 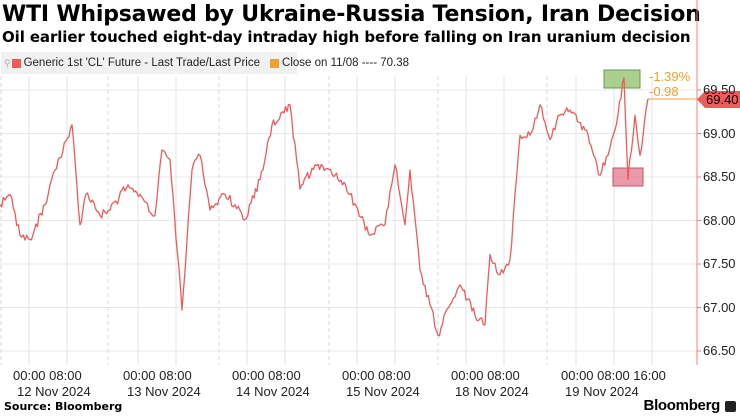 I want to click on y-tick-label: 66.50, so click(x=719, y=350).